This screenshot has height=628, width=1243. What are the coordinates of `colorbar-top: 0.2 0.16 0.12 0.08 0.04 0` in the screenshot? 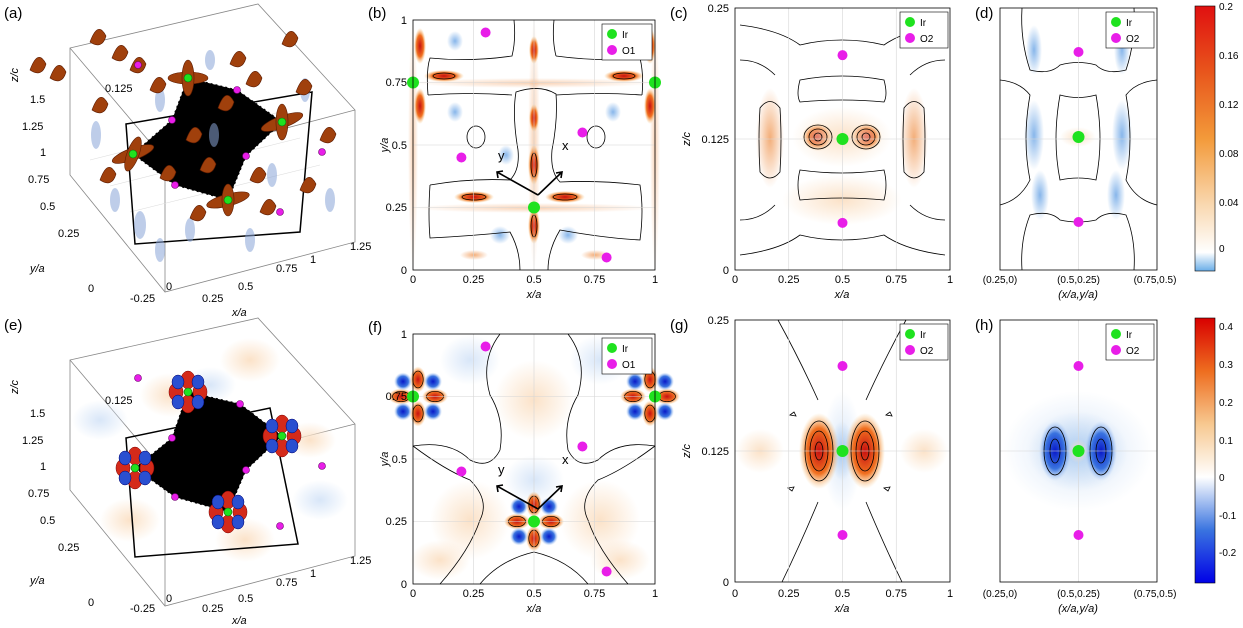 It's located at (1216, 137).